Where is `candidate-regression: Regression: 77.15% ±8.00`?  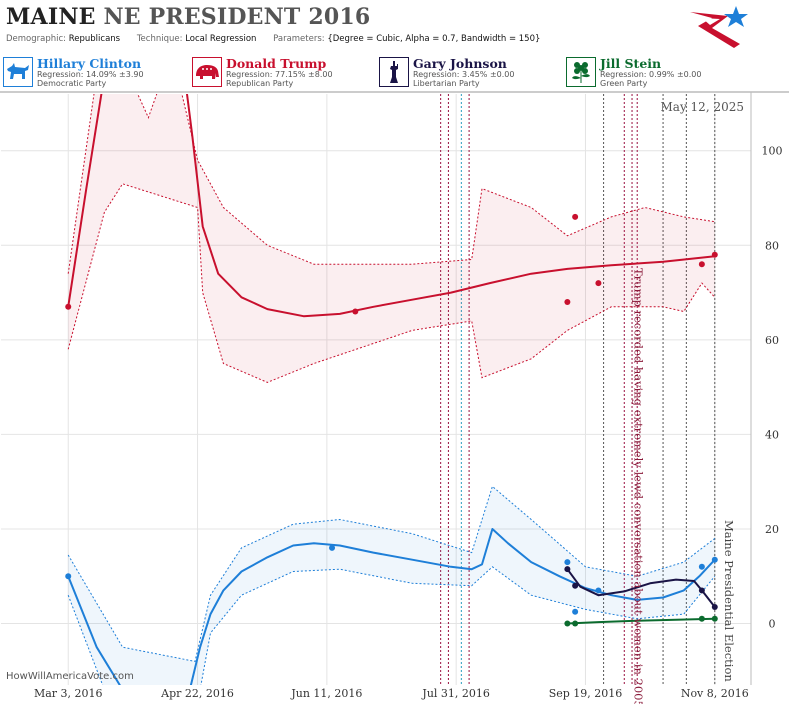 candidate-regression: Regression: 77.15% ±8.00 is located at coordinates (279, 74).